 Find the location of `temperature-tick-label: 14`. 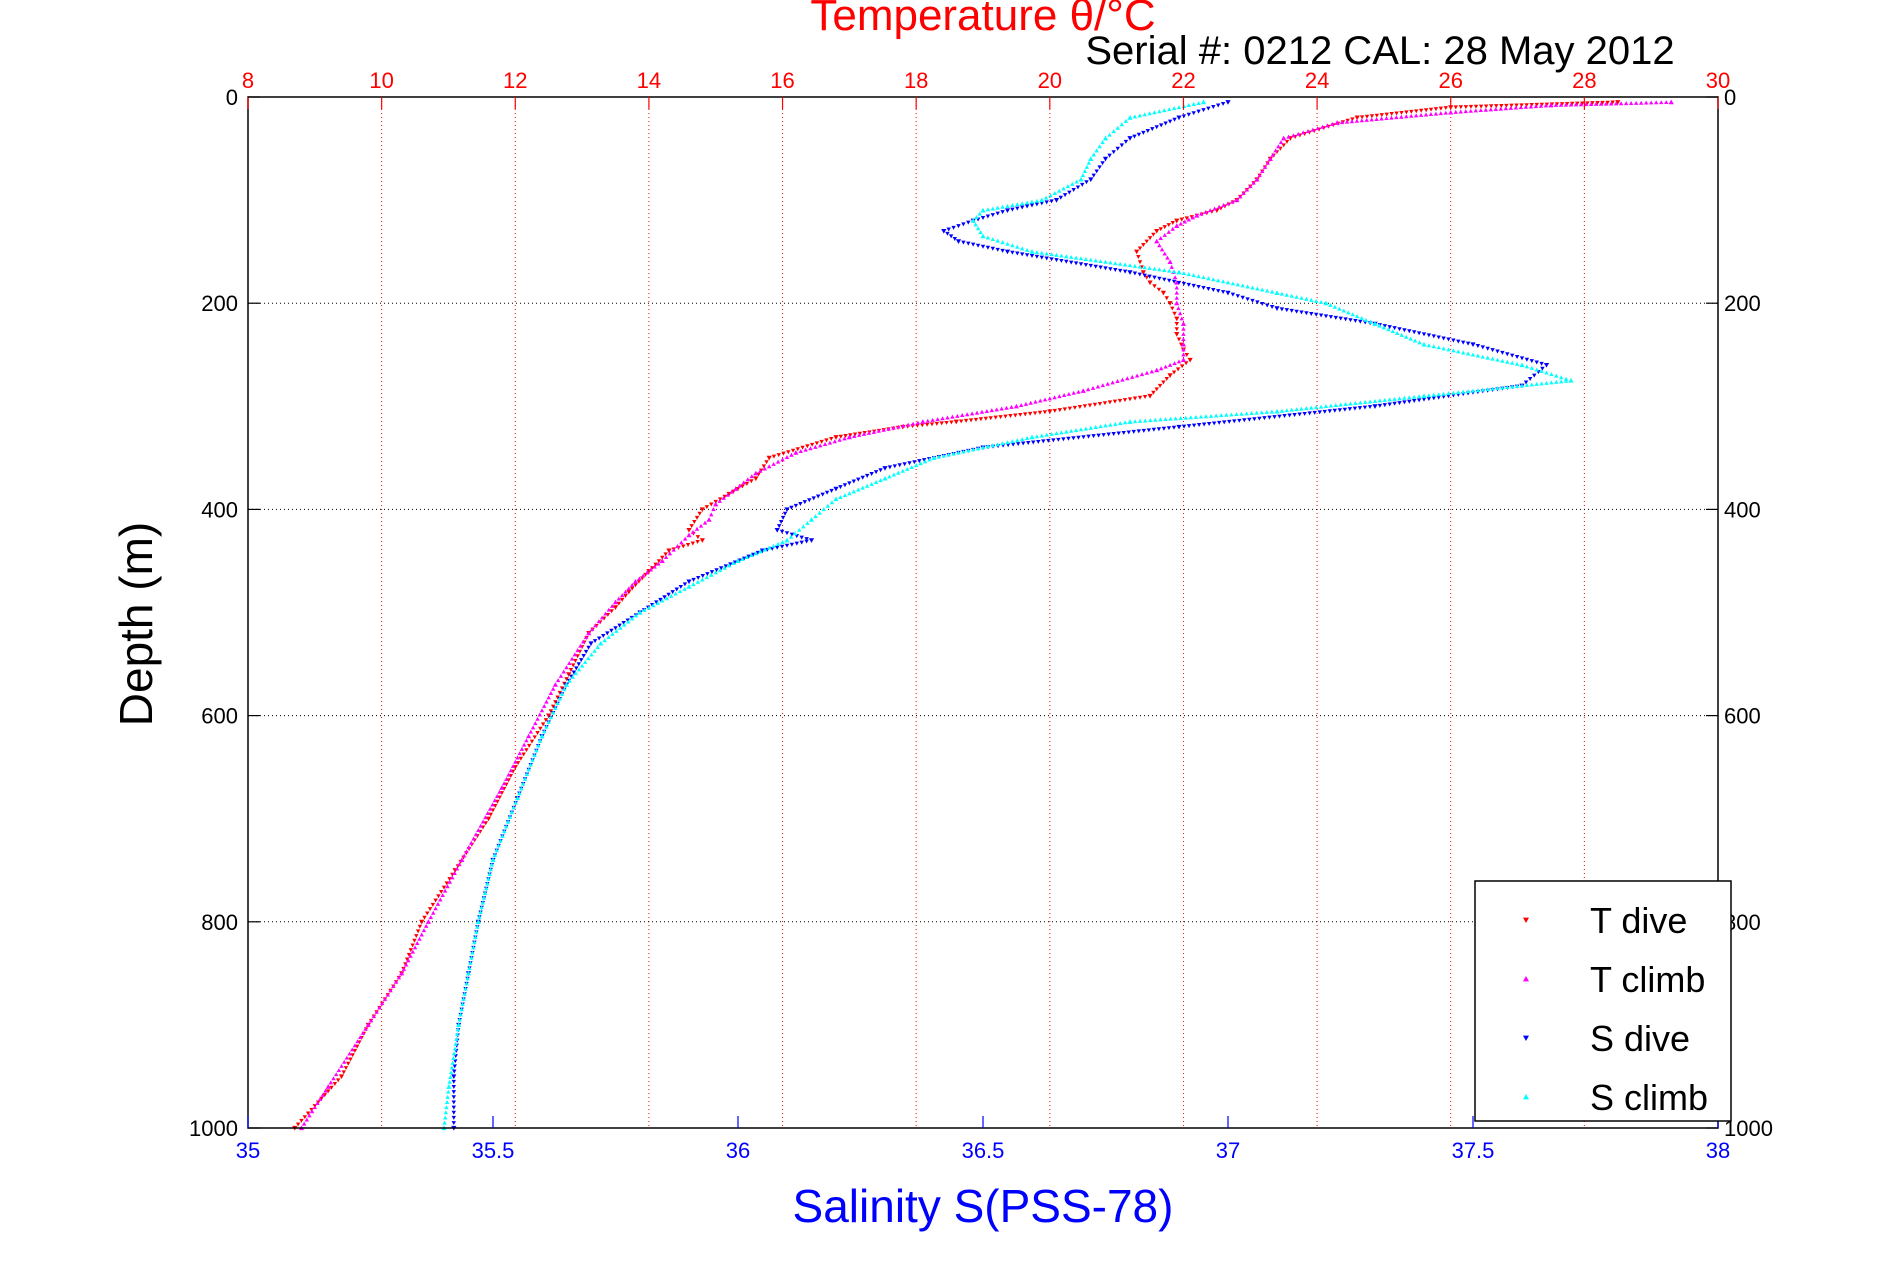

temperature-tick-label: 14 is located at coordinates (649, 80).